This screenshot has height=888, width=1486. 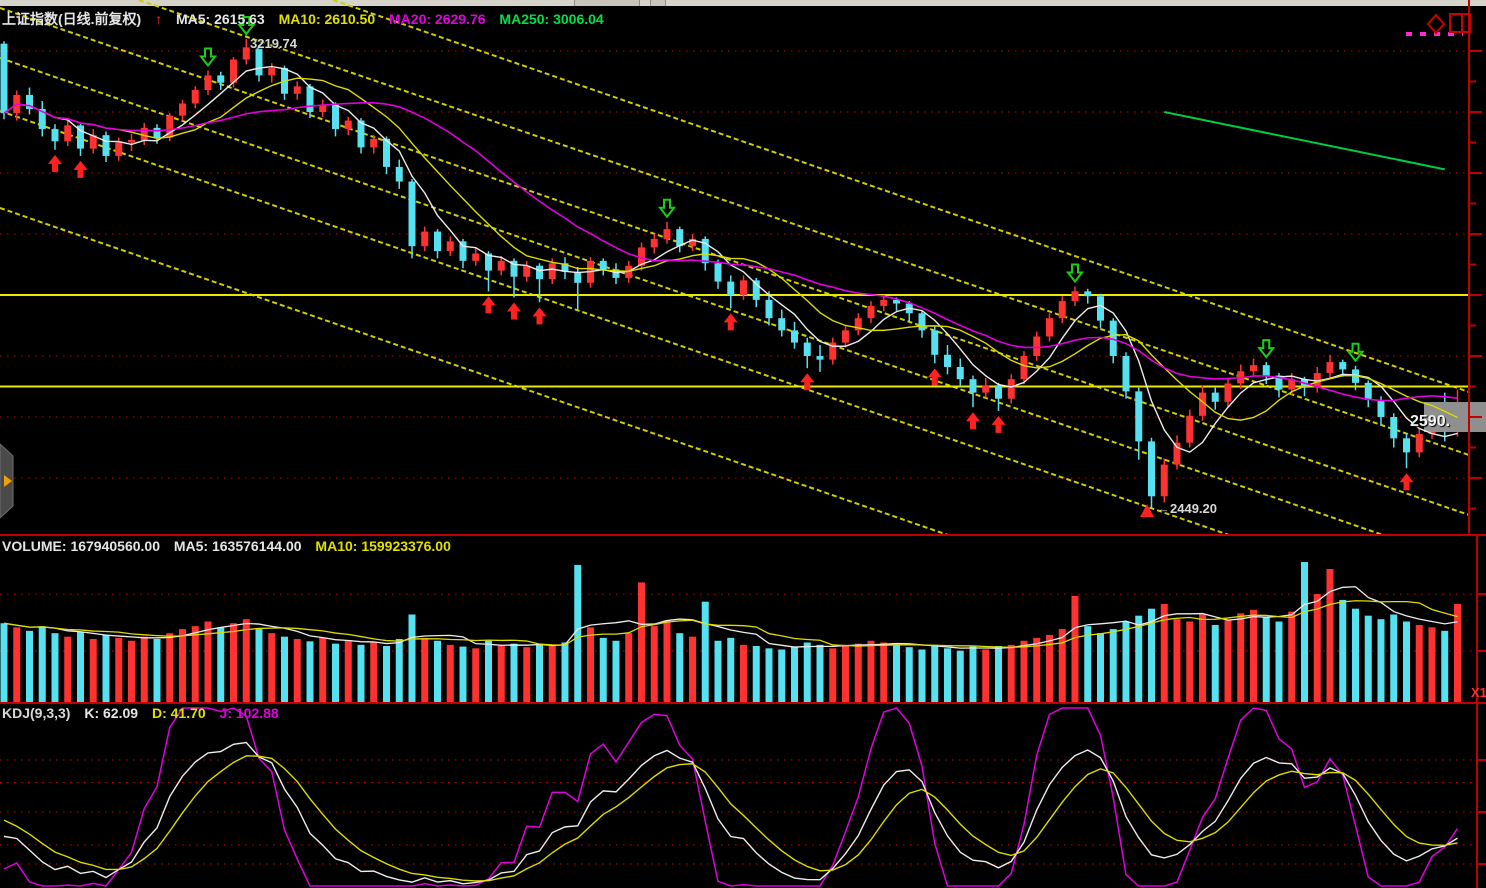 What do you see at coordinates (36, 713) in the screenshot?
I see `kdj-indicator-name: KDJ(9,3,3)` at bounding box center [36, 713].